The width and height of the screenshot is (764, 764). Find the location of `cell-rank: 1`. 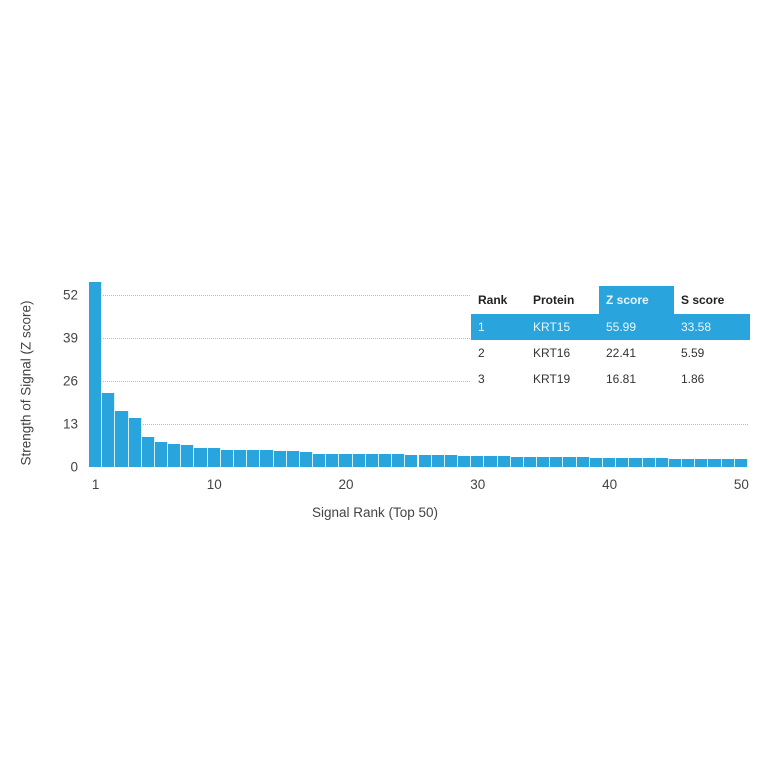

cell-rank: 1 is located at coordinates (481, 327).